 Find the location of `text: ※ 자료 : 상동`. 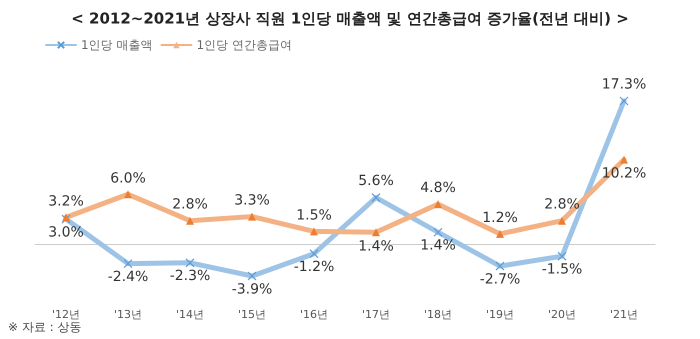

text: ※ 자료 : 상동 is located at coordinates (45, 327).